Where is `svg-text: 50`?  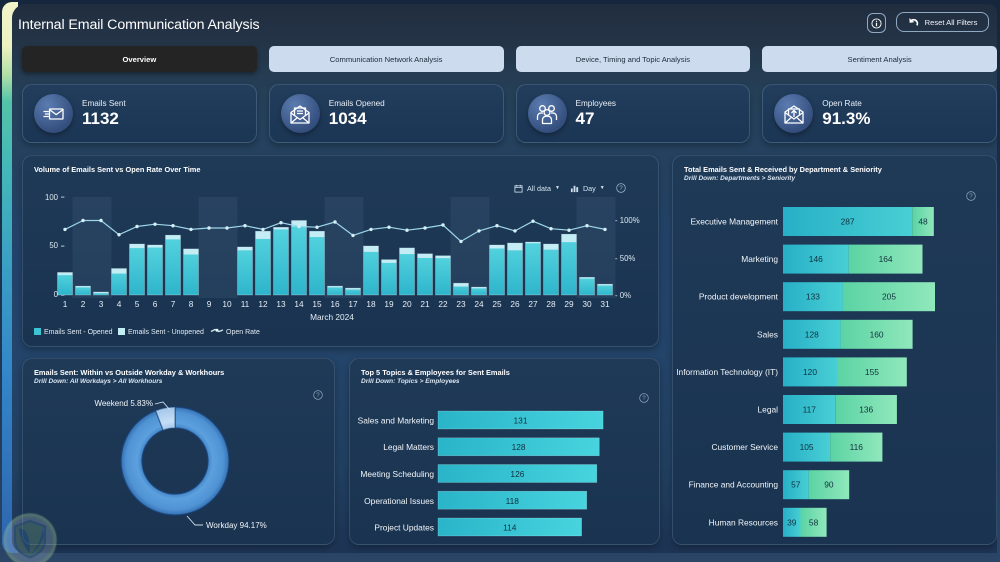 svg-text: 50 is located at coordinates (53, 245).